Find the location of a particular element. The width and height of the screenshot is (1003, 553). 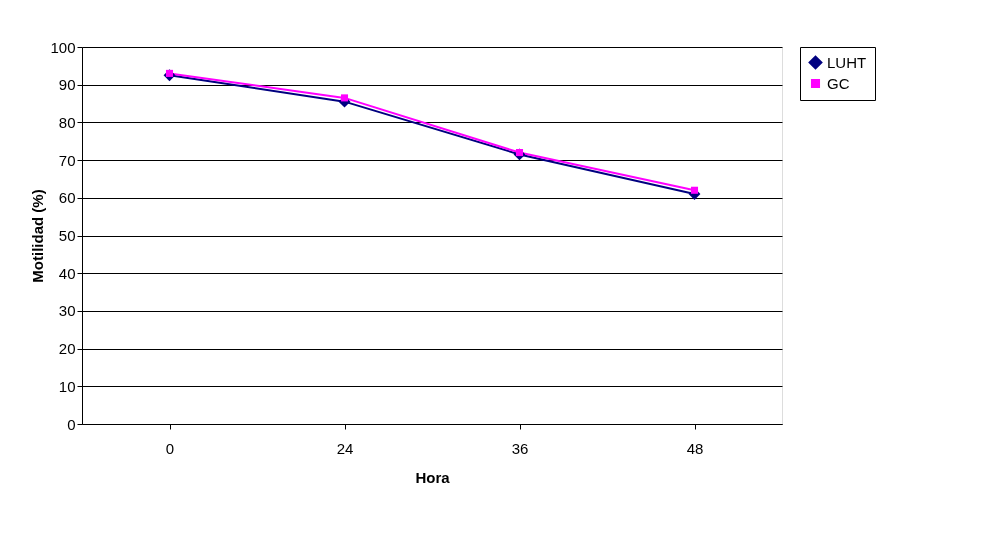

y-tick-label: 100 is located at coordinates (63, 47).